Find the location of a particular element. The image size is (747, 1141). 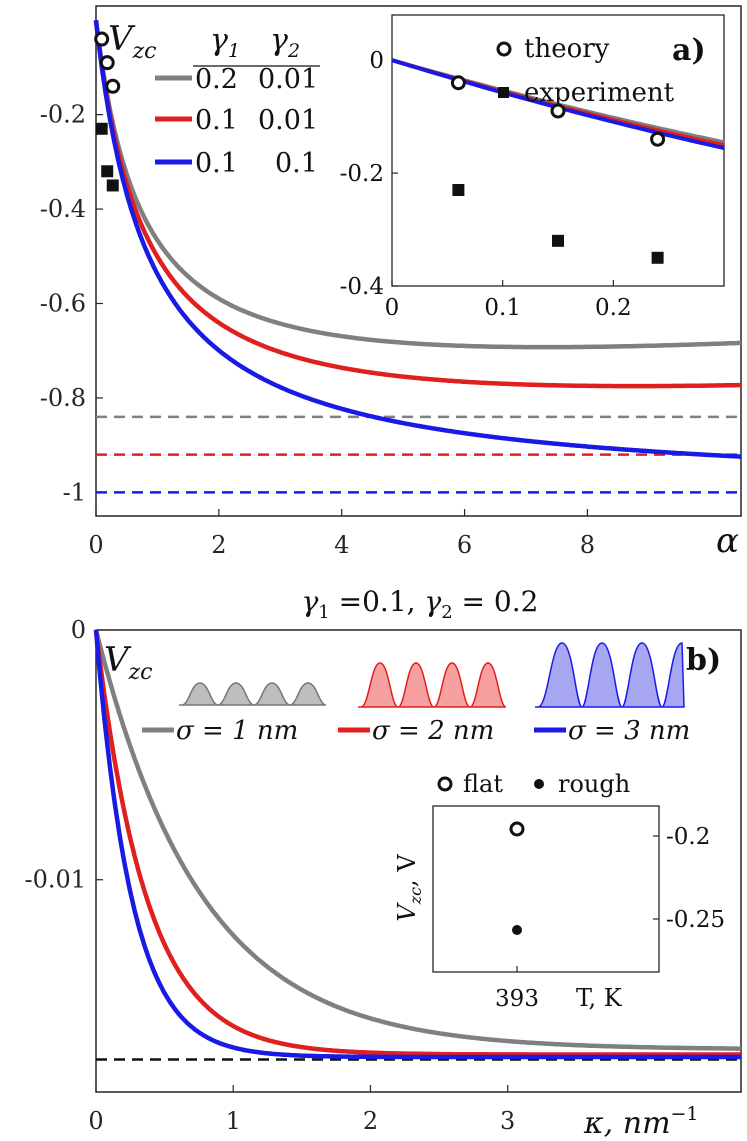

inset-a-ticks: 0-0.2-0.40 0.1 0.2 is located at coordinates (486, 184).